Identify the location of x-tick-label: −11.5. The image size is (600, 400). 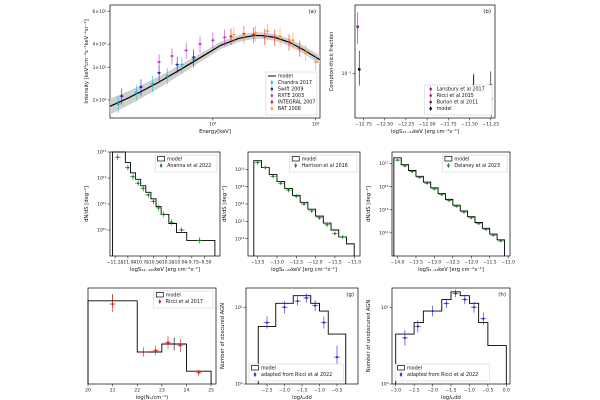
(335, 263).